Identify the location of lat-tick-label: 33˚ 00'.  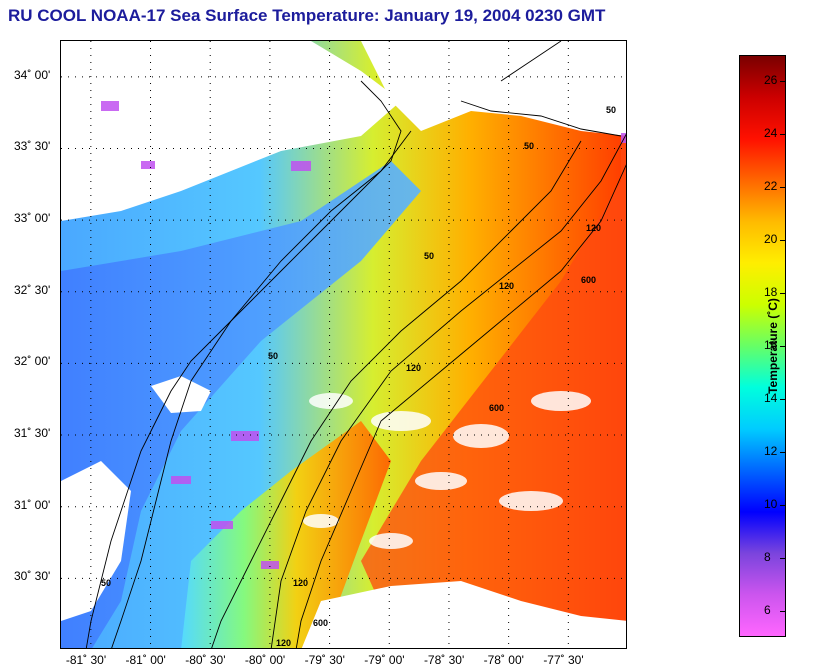
(32, 218).